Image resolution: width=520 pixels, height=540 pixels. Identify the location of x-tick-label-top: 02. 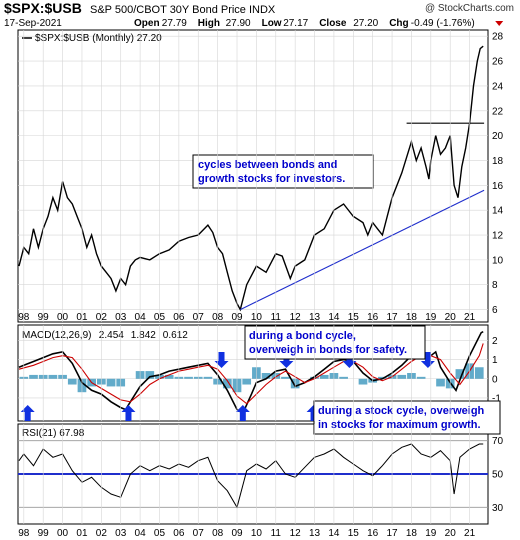
(102, 317).